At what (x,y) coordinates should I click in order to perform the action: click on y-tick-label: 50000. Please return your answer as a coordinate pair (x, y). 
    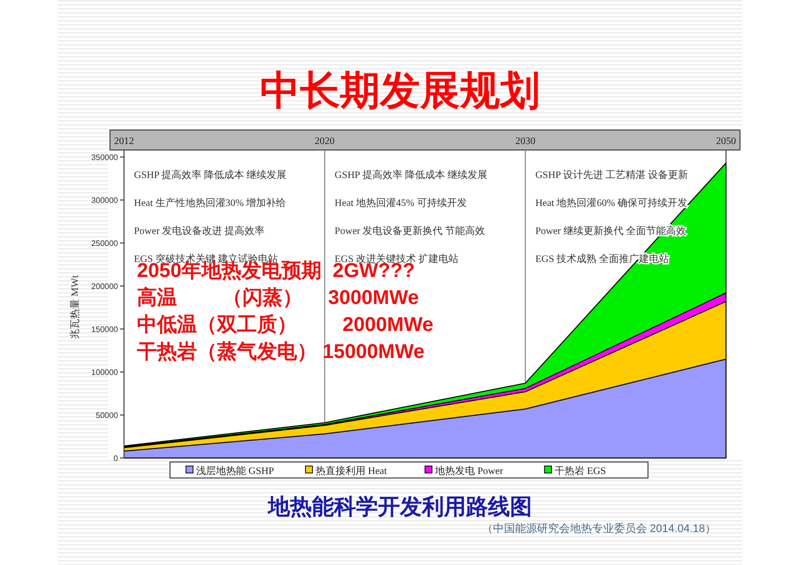
    Looking at the image, I should click on (107, 415).